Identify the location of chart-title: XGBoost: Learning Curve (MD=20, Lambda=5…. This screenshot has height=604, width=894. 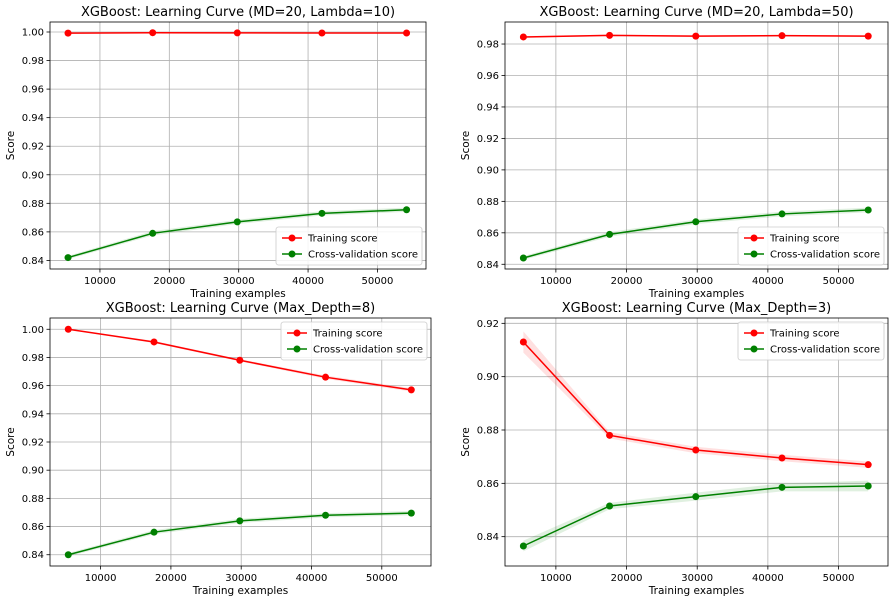
(696, 12).